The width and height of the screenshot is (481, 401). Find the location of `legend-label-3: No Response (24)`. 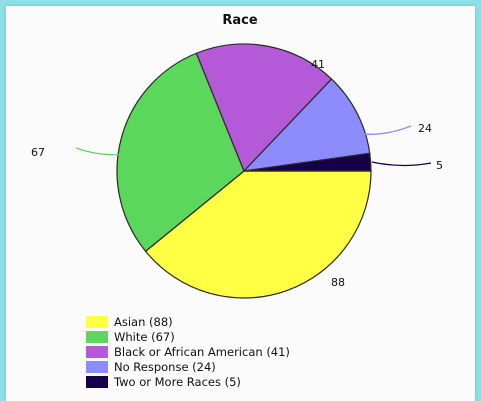

legend-label-3: No Response (24) is located at coordinates (165, 367).